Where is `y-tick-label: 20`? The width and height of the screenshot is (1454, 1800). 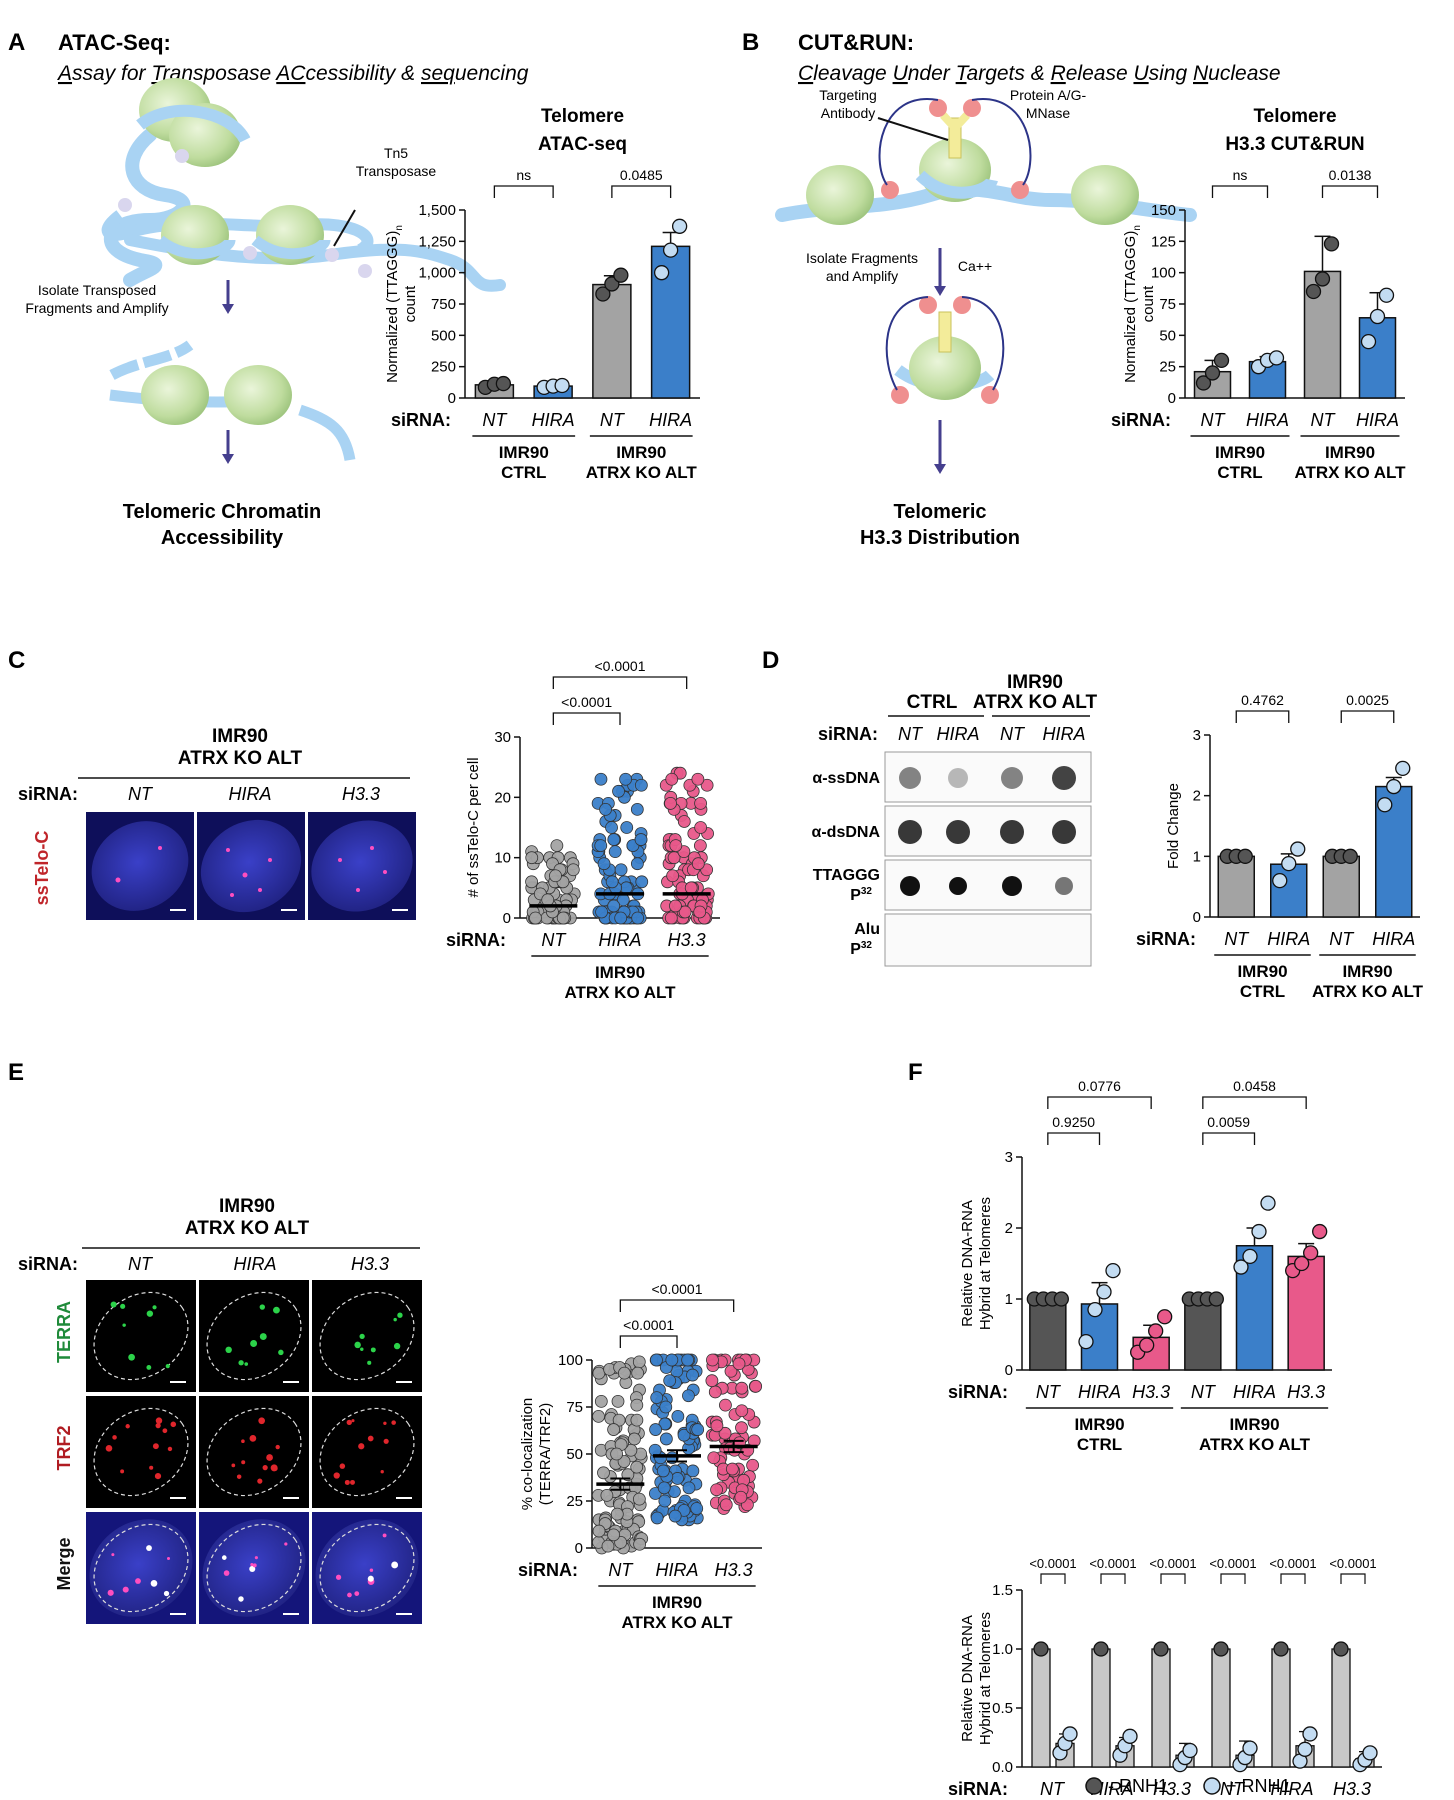
y-tick-label: 20 is located at coordinates (502, 797).